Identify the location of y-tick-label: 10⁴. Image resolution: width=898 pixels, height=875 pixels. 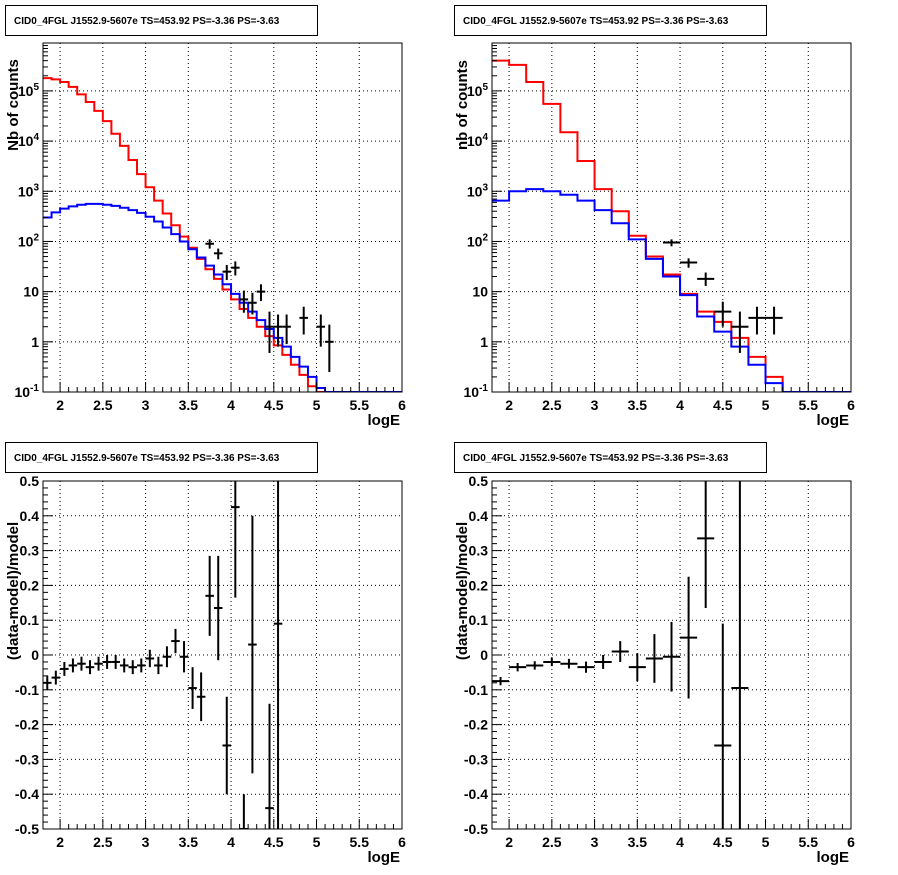
(29, 140).